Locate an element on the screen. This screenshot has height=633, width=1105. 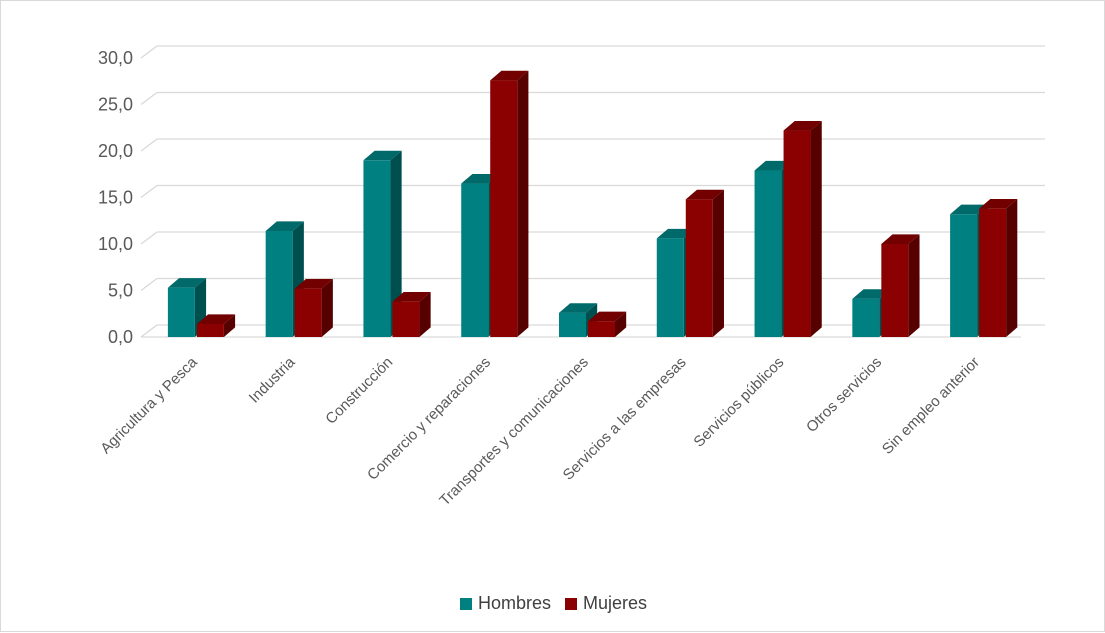
x-category-label: Servicios públicos is located at coordinates (738, 402).